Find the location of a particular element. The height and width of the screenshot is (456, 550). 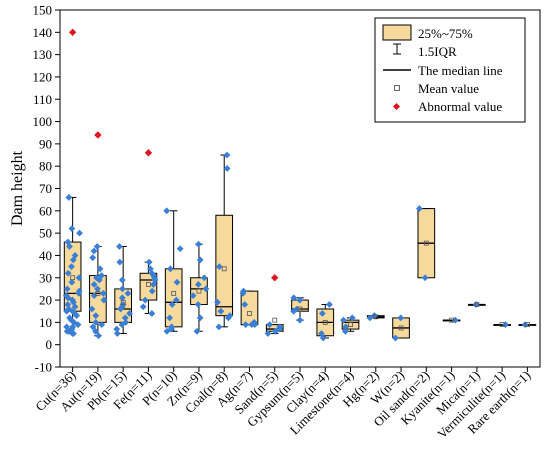

legend-box-label: 25%~75% is located at coordinates (445, 33).